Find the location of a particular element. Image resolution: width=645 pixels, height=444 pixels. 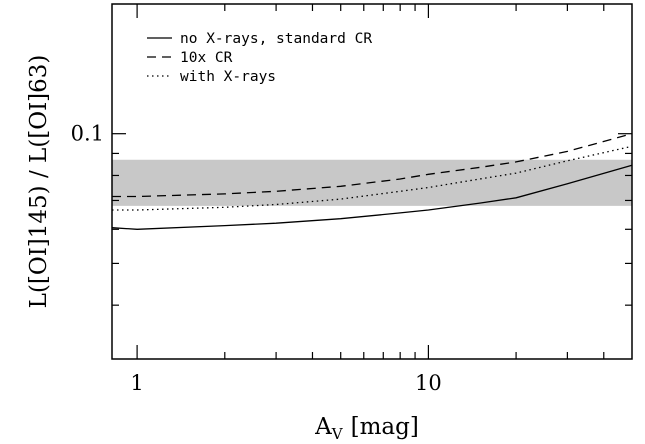

x-axis-title-unit: [mag] is located at coordinates (385, 427).